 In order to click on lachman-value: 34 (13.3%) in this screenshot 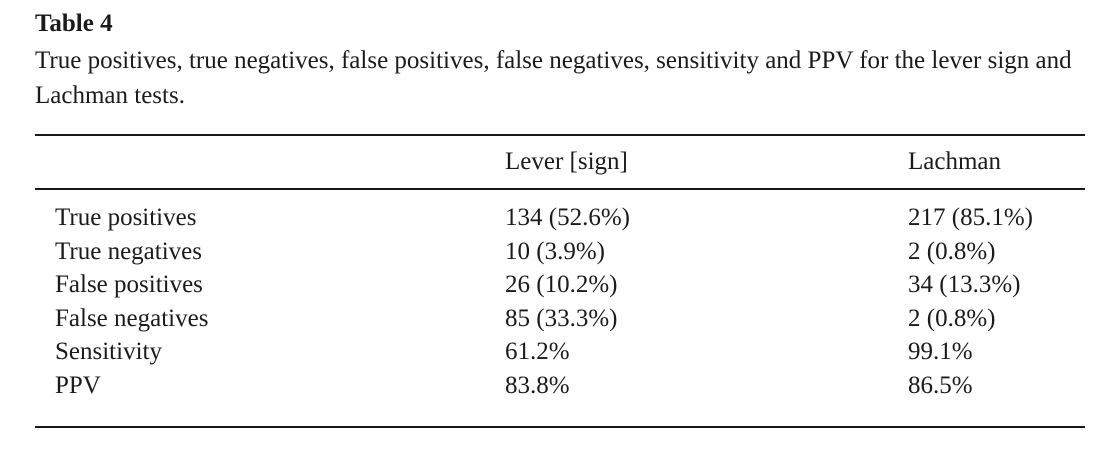, I will do `click(964, 284)`.